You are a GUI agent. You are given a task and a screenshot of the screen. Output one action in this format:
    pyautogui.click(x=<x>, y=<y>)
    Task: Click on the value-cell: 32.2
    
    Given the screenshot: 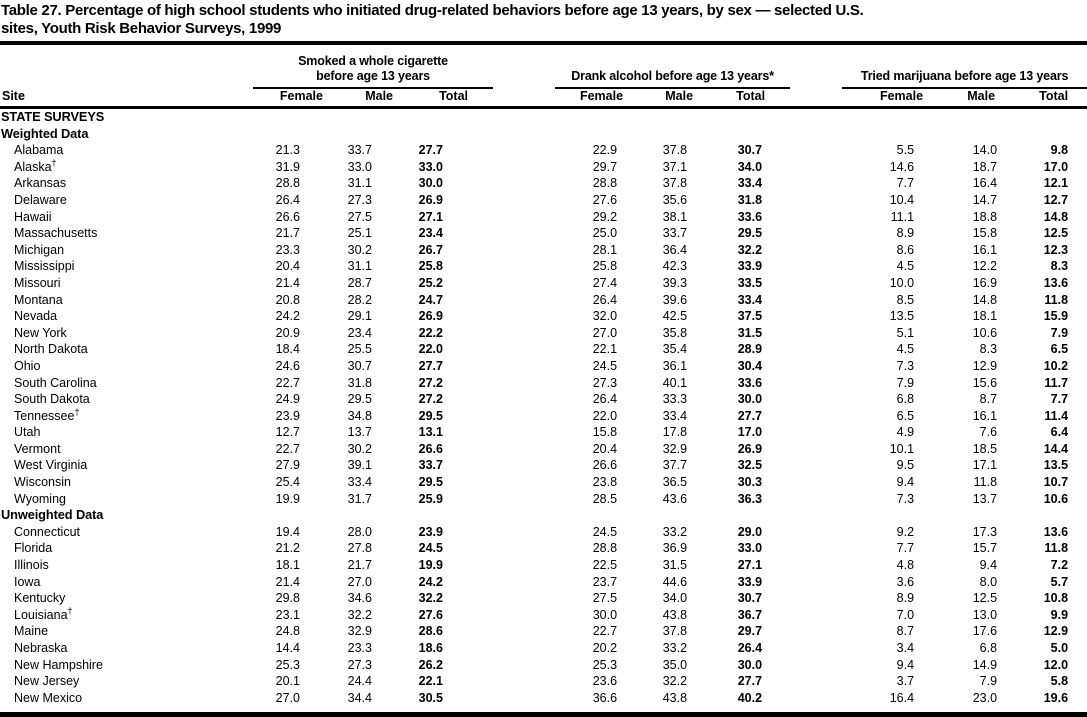 What is the action you would take?
    pyautogui.click(x=750, y=249)
    